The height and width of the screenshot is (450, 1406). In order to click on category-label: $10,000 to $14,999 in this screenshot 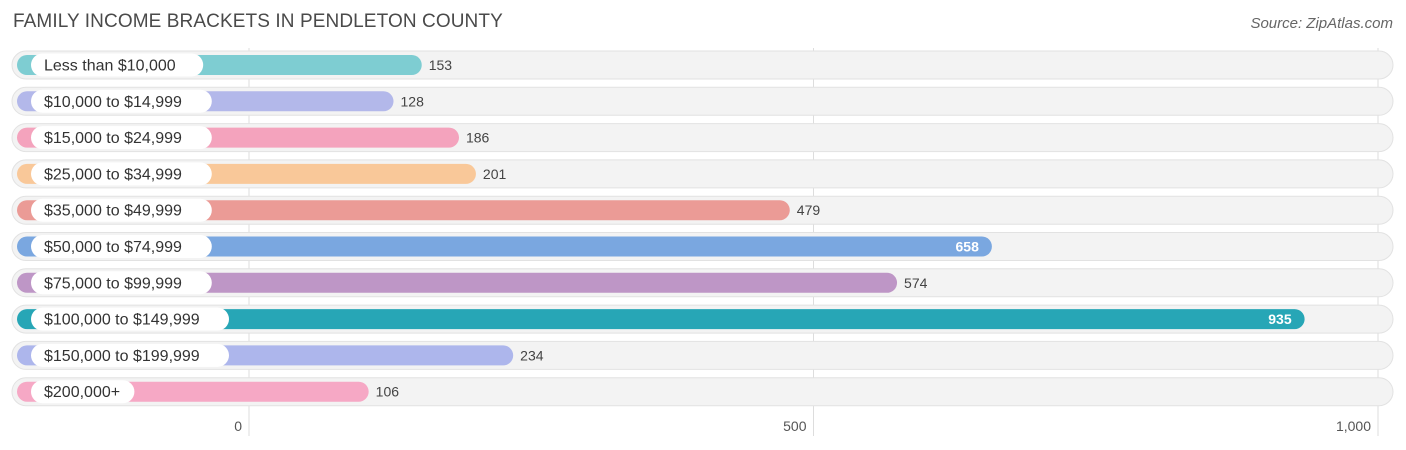, I will do `click(113, 102)`.